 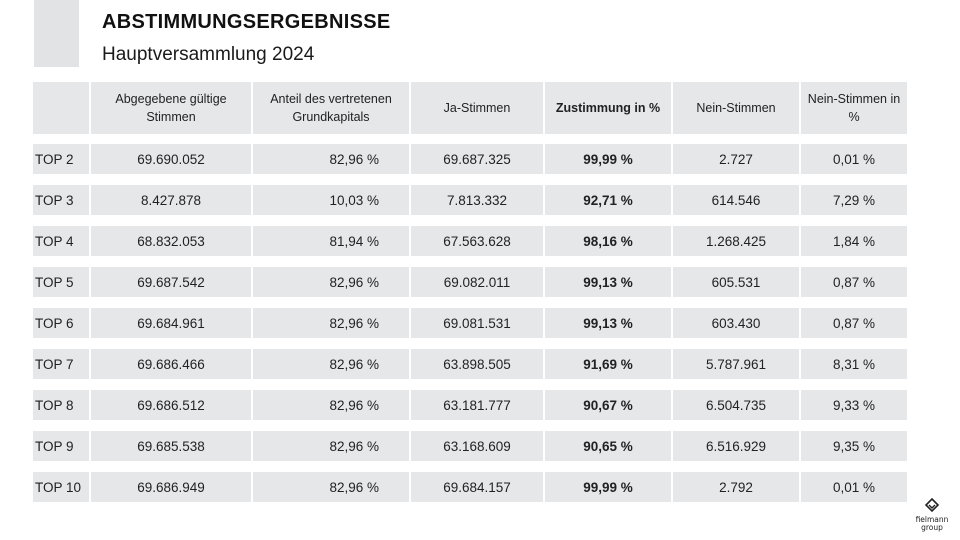 What do you see at coordinates (477, 487) in the screenshot?
I see `yes-votes-cell: 69.684.157` at bounding box center [477, 487].